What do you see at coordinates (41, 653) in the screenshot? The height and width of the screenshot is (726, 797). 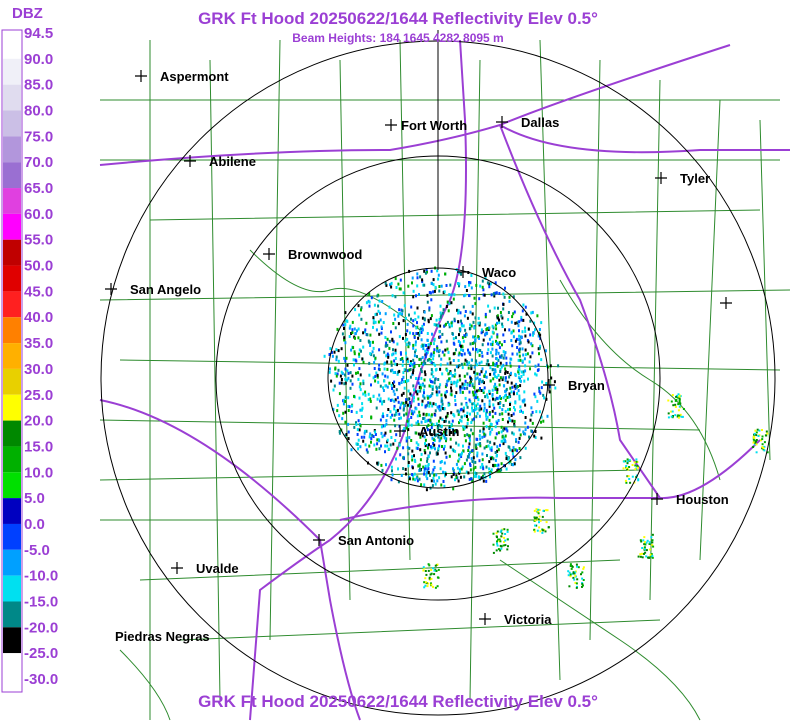 I see `legend-label: -25.0` at bounding box center [41, 653].